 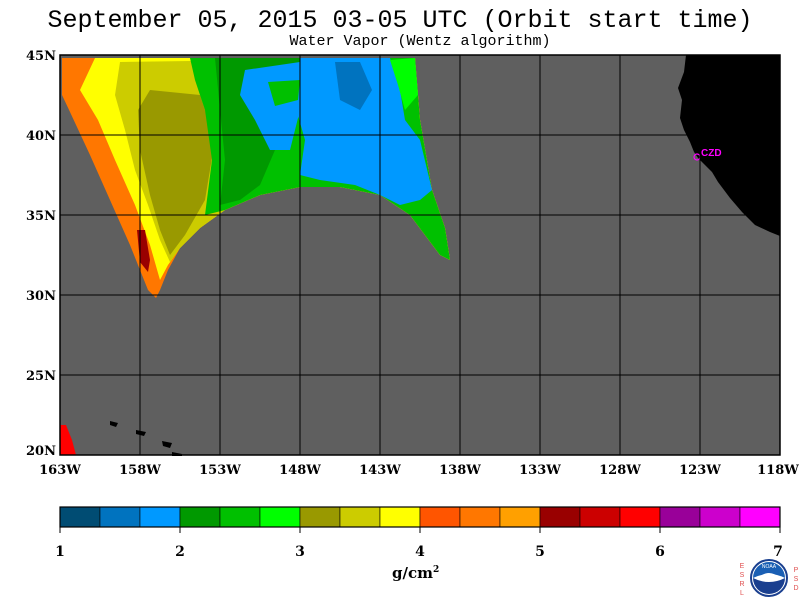 I want to click on noaa-badge-bottom, so click(x=769, y=586).